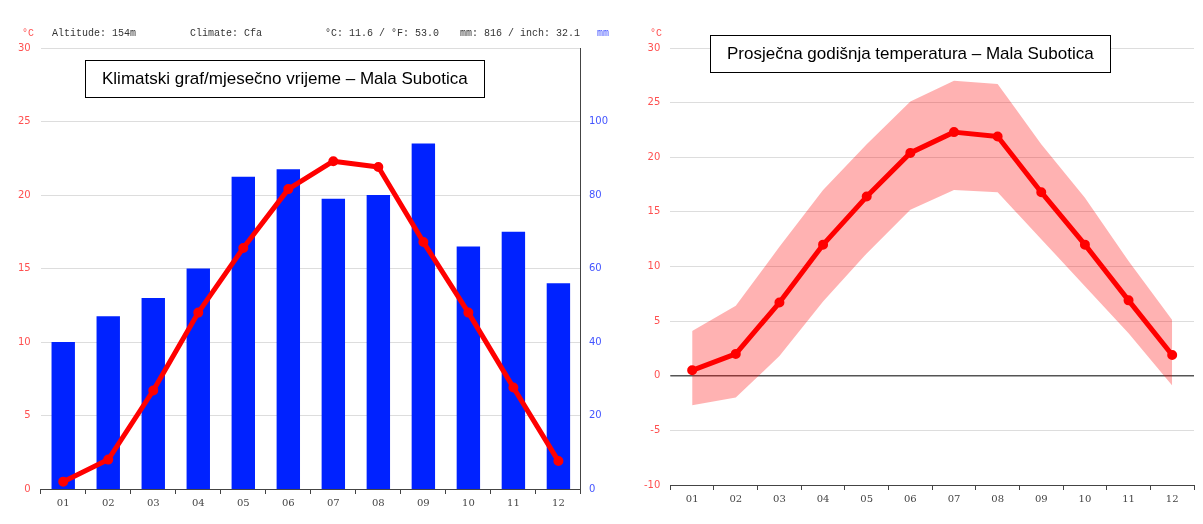 The width and height of the screenshot is (1203, 524). What do you see at coordinates (598, 121) in the screenshot?
I see `y2-tick-label: 100` at bounding box center [598, 121].